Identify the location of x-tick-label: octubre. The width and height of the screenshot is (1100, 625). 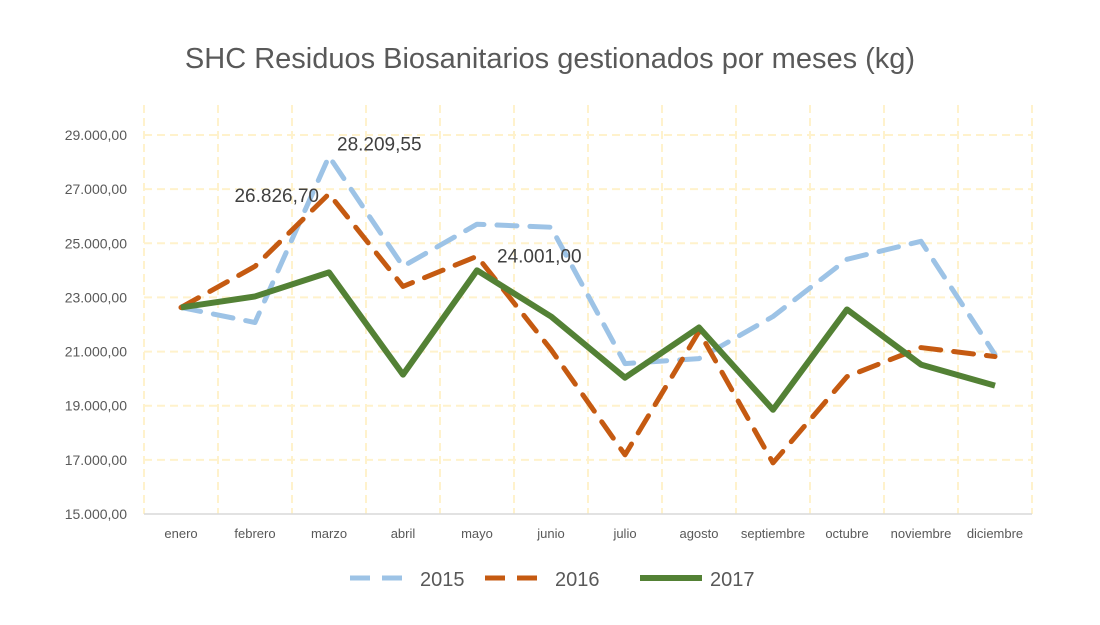
(846, 533).